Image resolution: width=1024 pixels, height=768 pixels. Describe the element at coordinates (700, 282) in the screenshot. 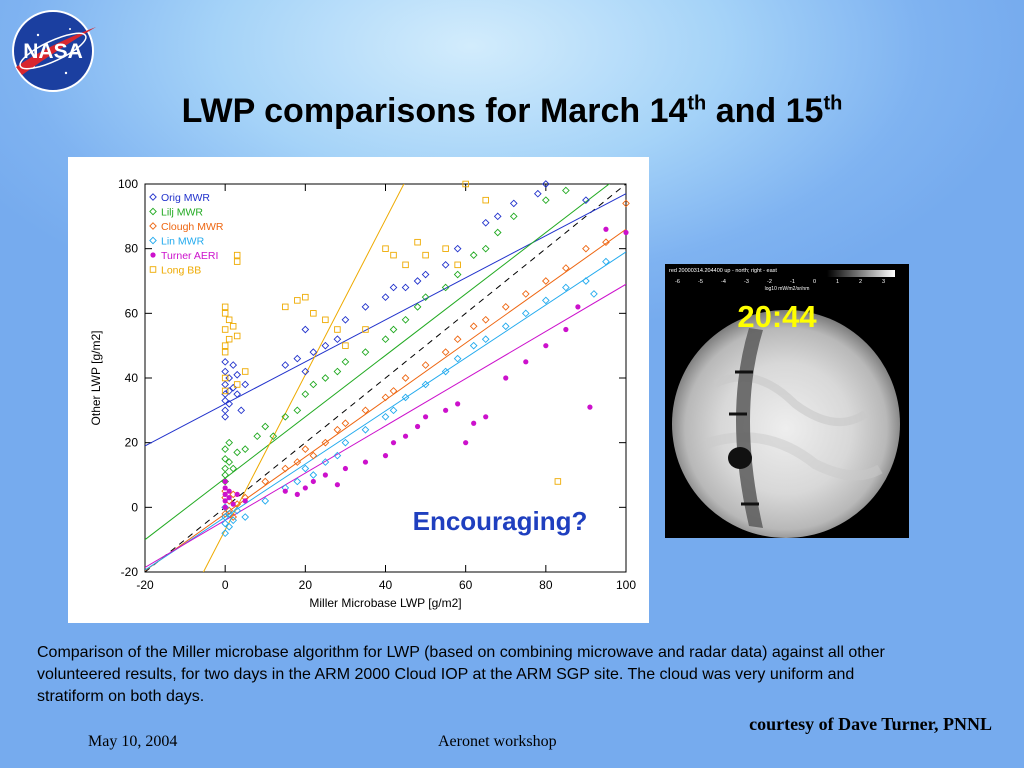

I see `sky-scale-tick: -5` at that location.